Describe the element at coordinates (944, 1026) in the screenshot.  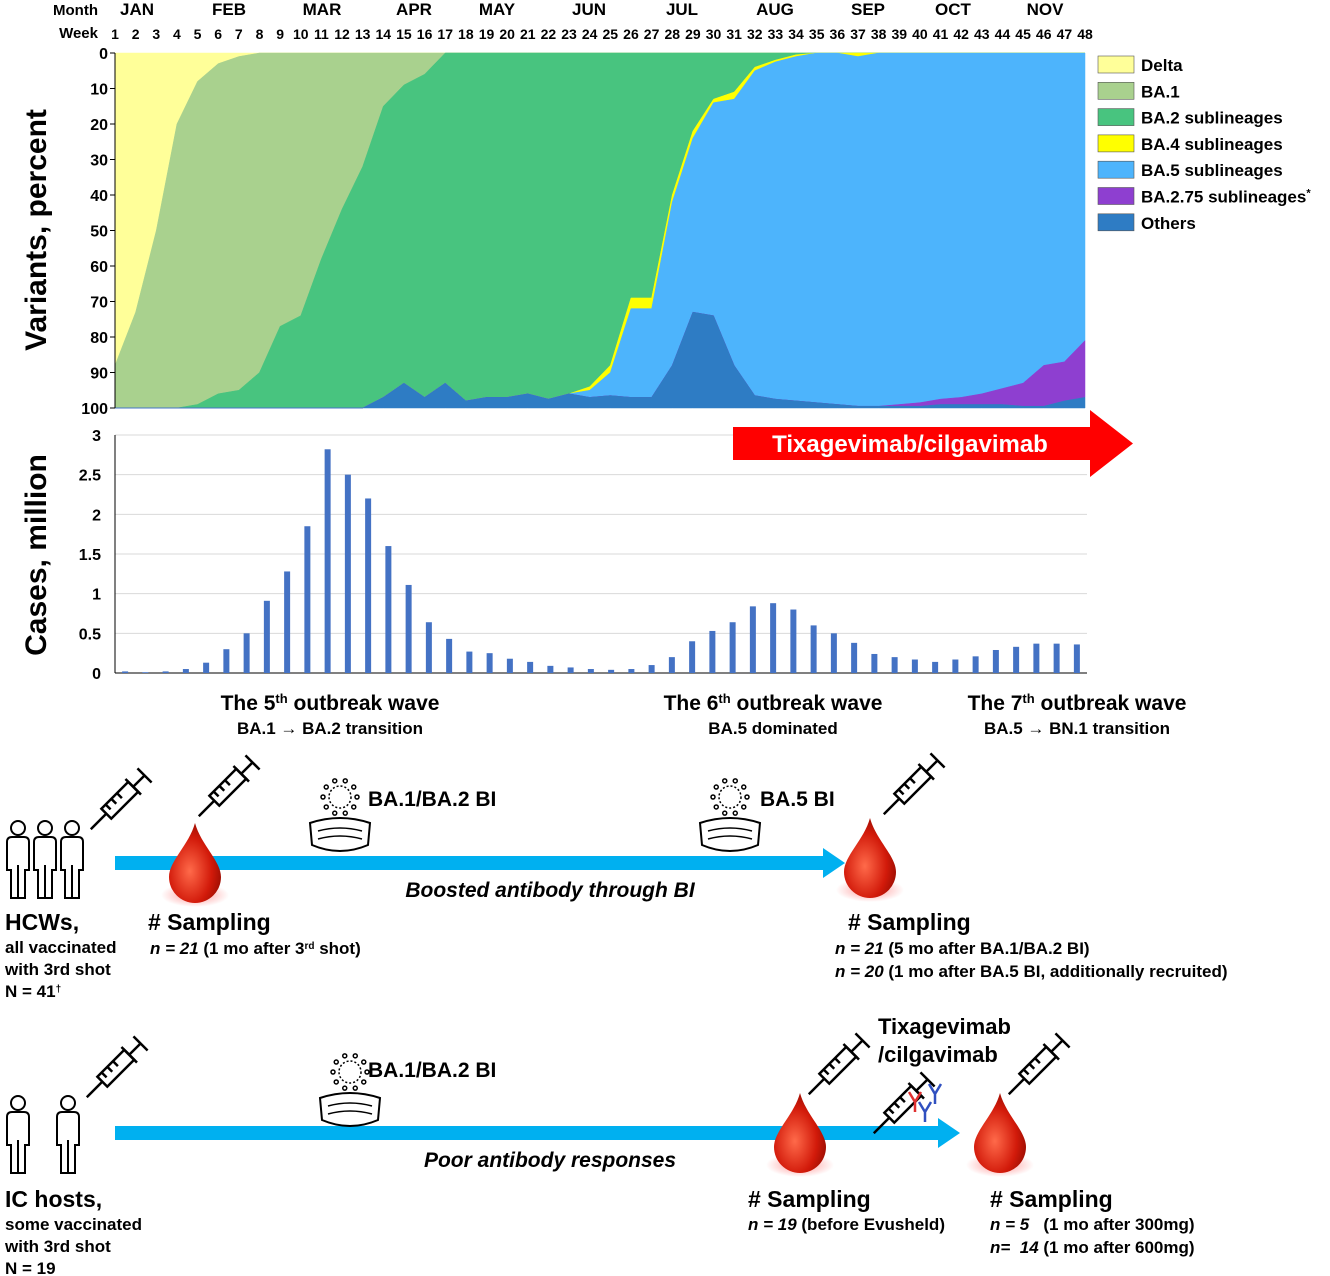
I see `treatment-label: Tixagevimab` at that location.